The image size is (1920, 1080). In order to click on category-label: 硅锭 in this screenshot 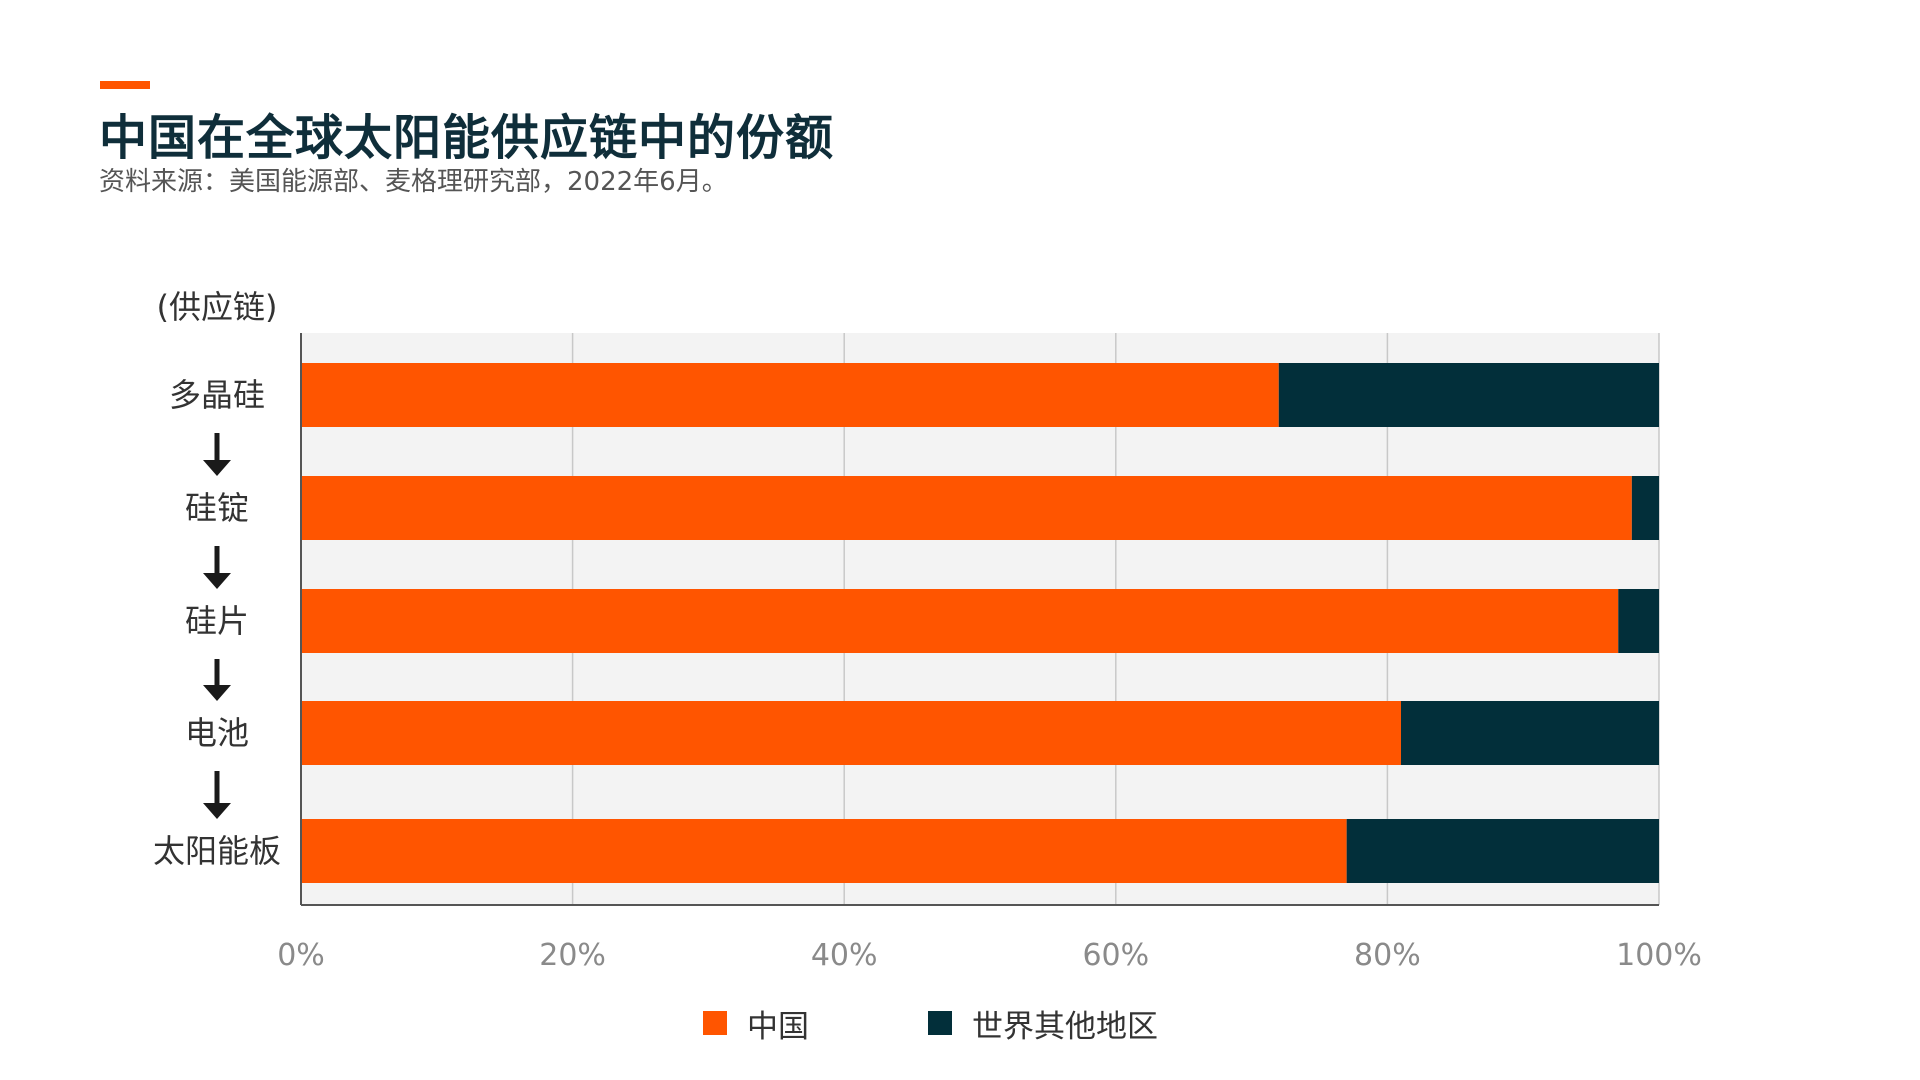, I will do `click(217, 508)`.